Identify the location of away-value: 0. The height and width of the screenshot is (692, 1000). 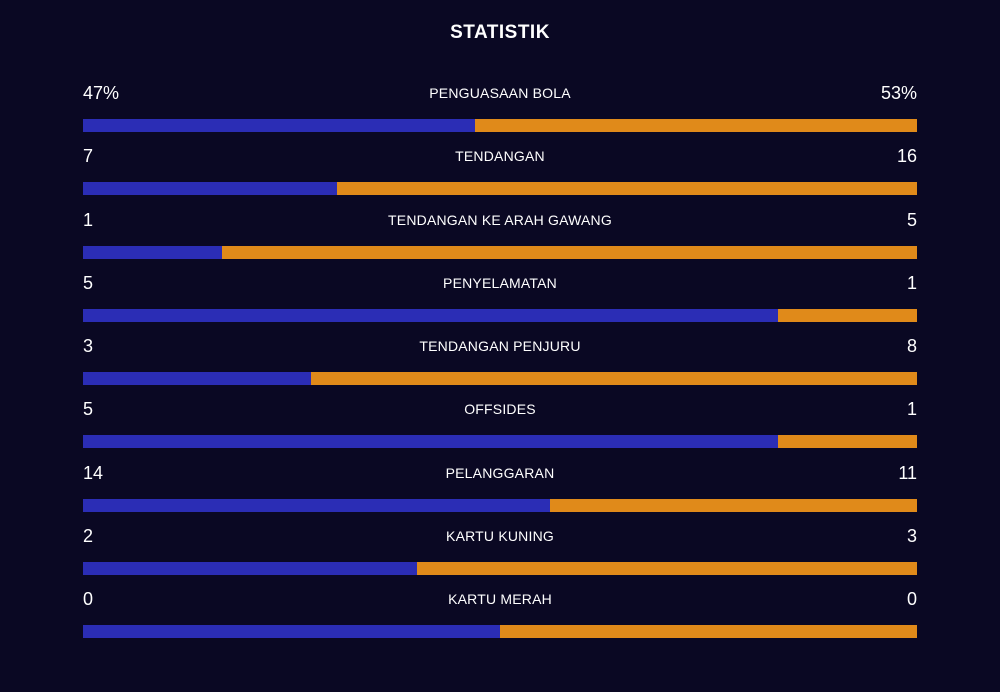
(911, 599).